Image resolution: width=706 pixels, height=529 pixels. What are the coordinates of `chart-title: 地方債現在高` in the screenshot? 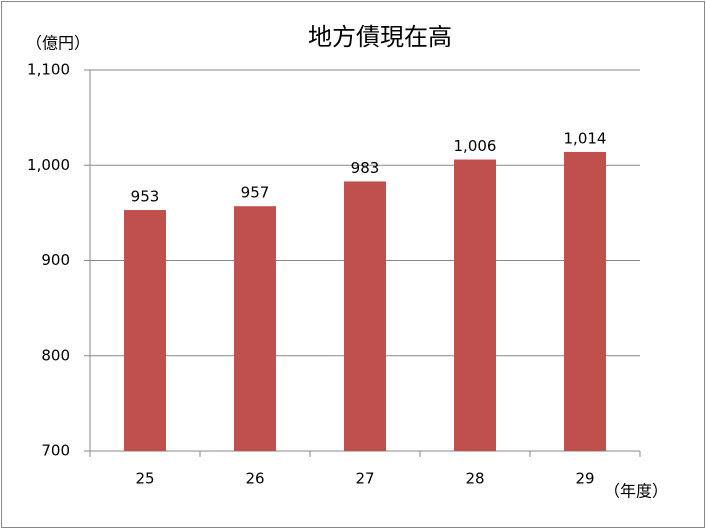 It's located at (380, 37).